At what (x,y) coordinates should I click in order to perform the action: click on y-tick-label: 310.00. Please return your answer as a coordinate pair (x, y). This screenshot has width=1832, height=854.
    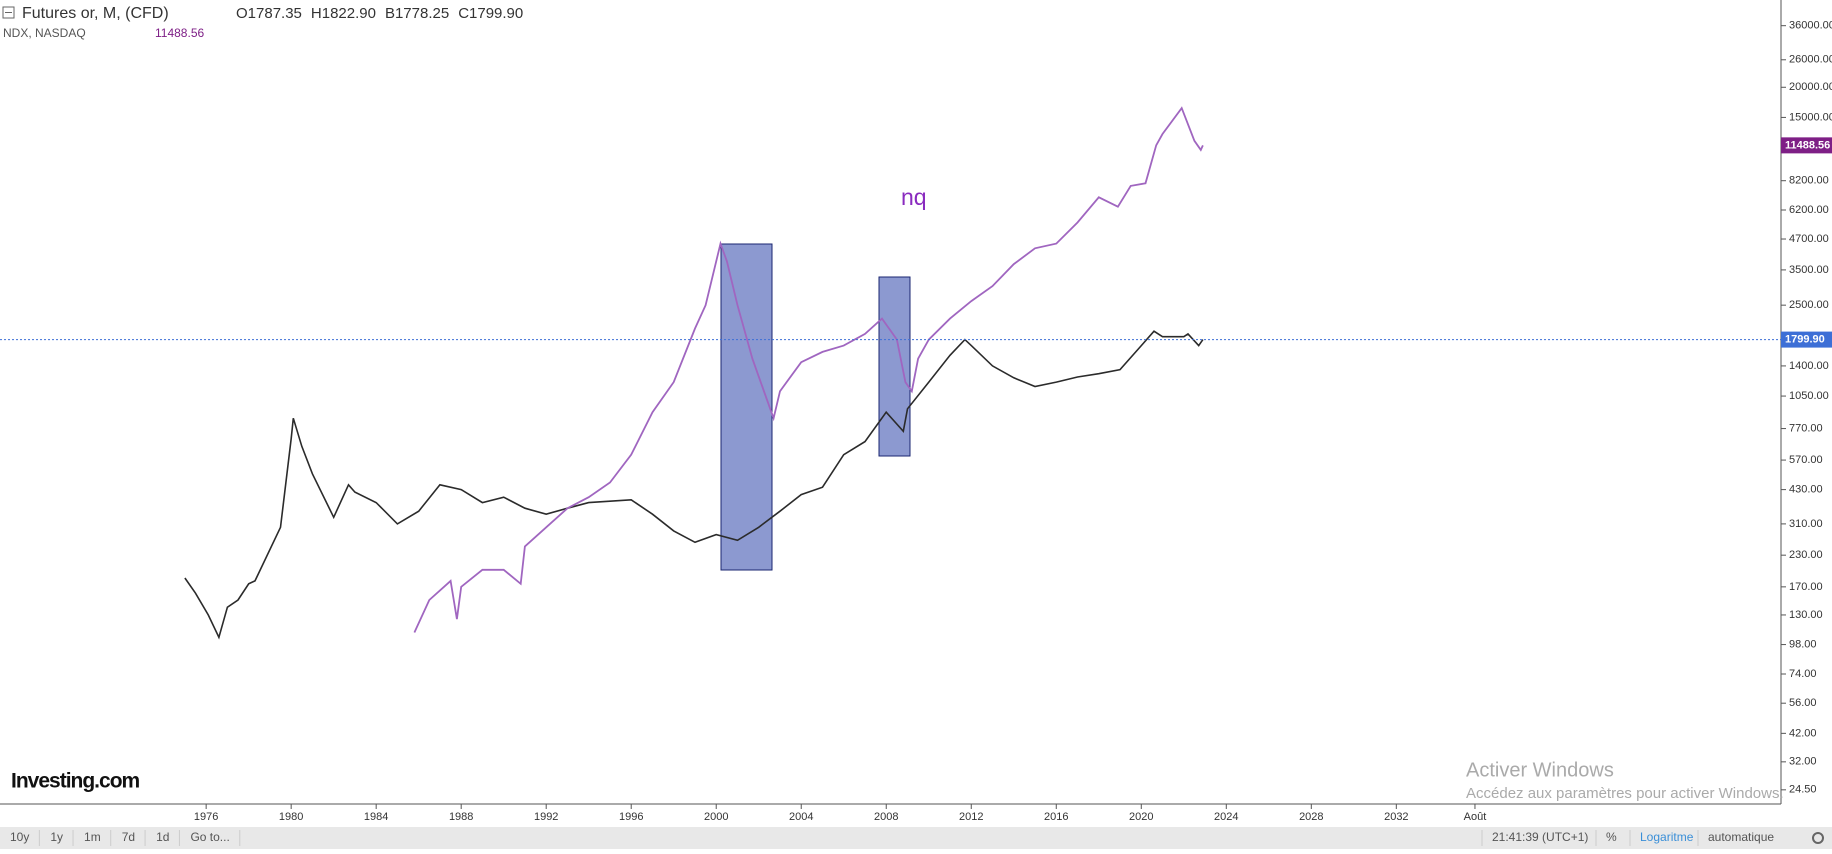
    Looking at the image, I should click on (1806, 524).